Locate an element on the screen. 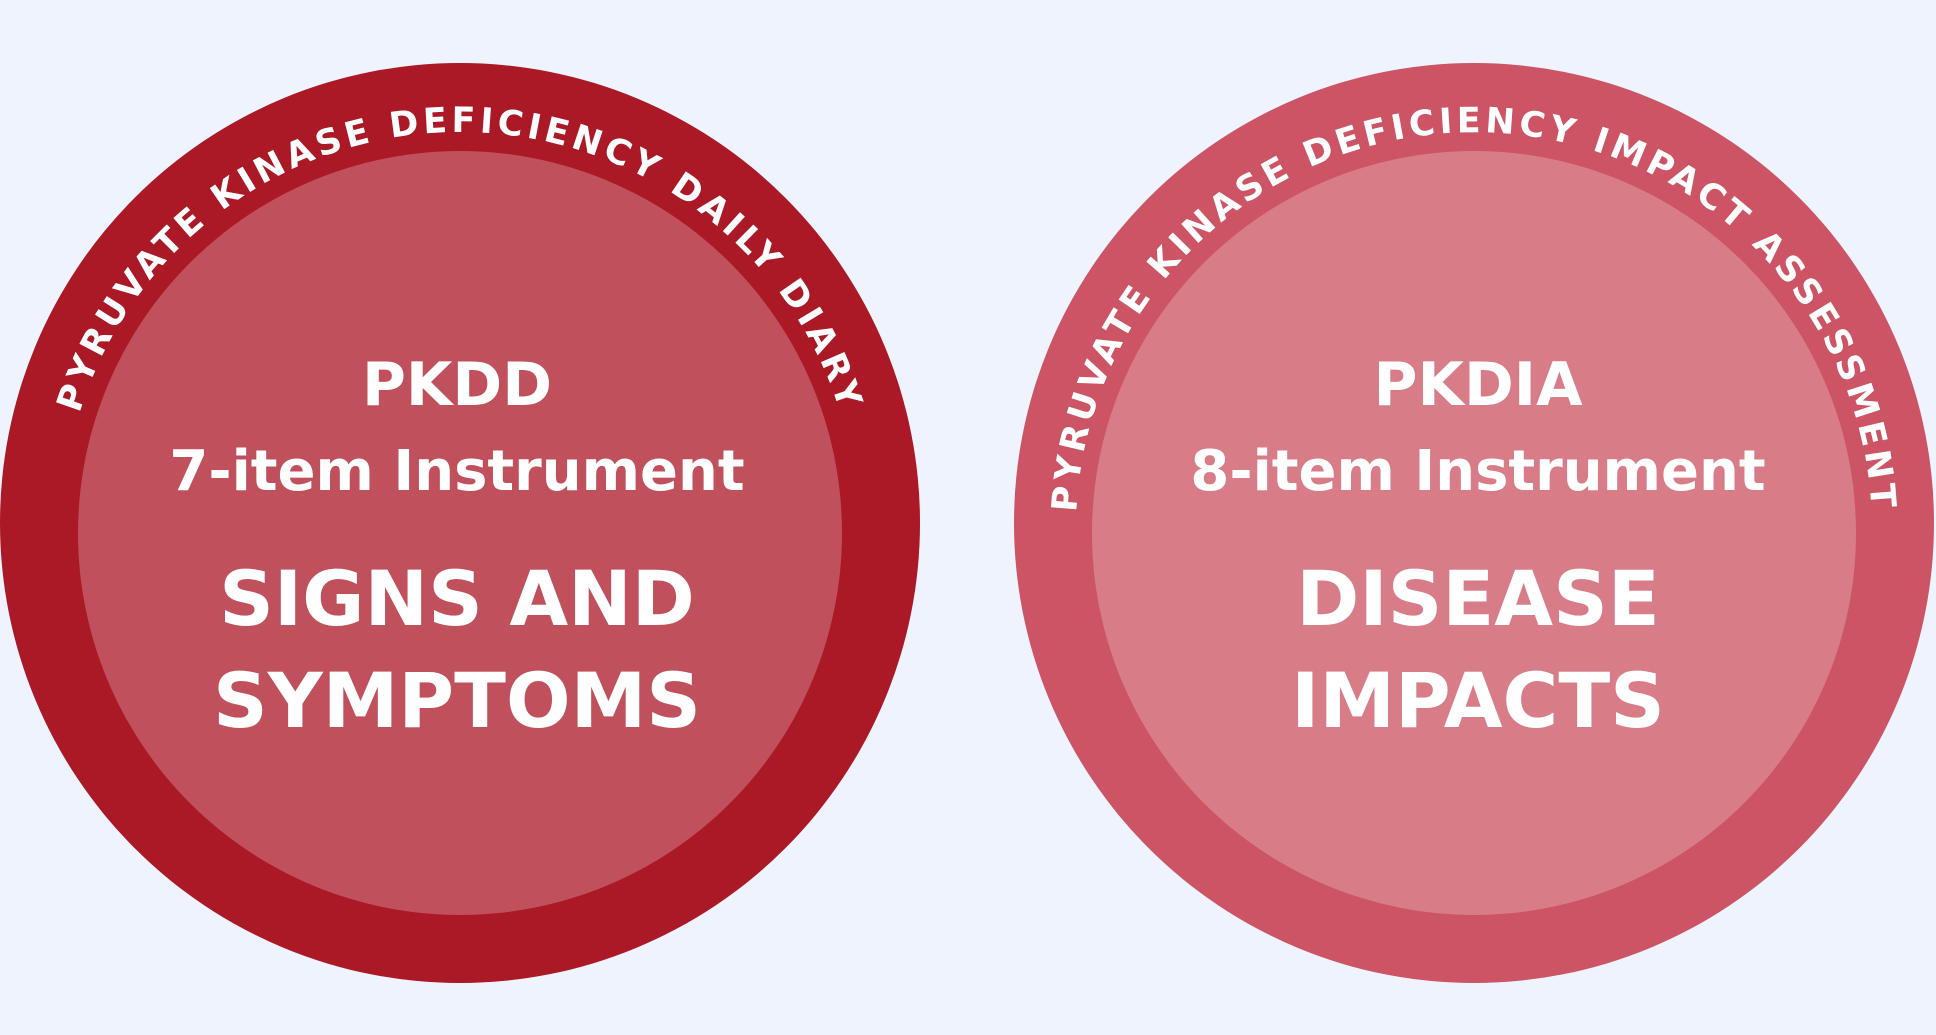  pkdia-subtitle: 8-item Instrument is located at coordinates (1477, 471).